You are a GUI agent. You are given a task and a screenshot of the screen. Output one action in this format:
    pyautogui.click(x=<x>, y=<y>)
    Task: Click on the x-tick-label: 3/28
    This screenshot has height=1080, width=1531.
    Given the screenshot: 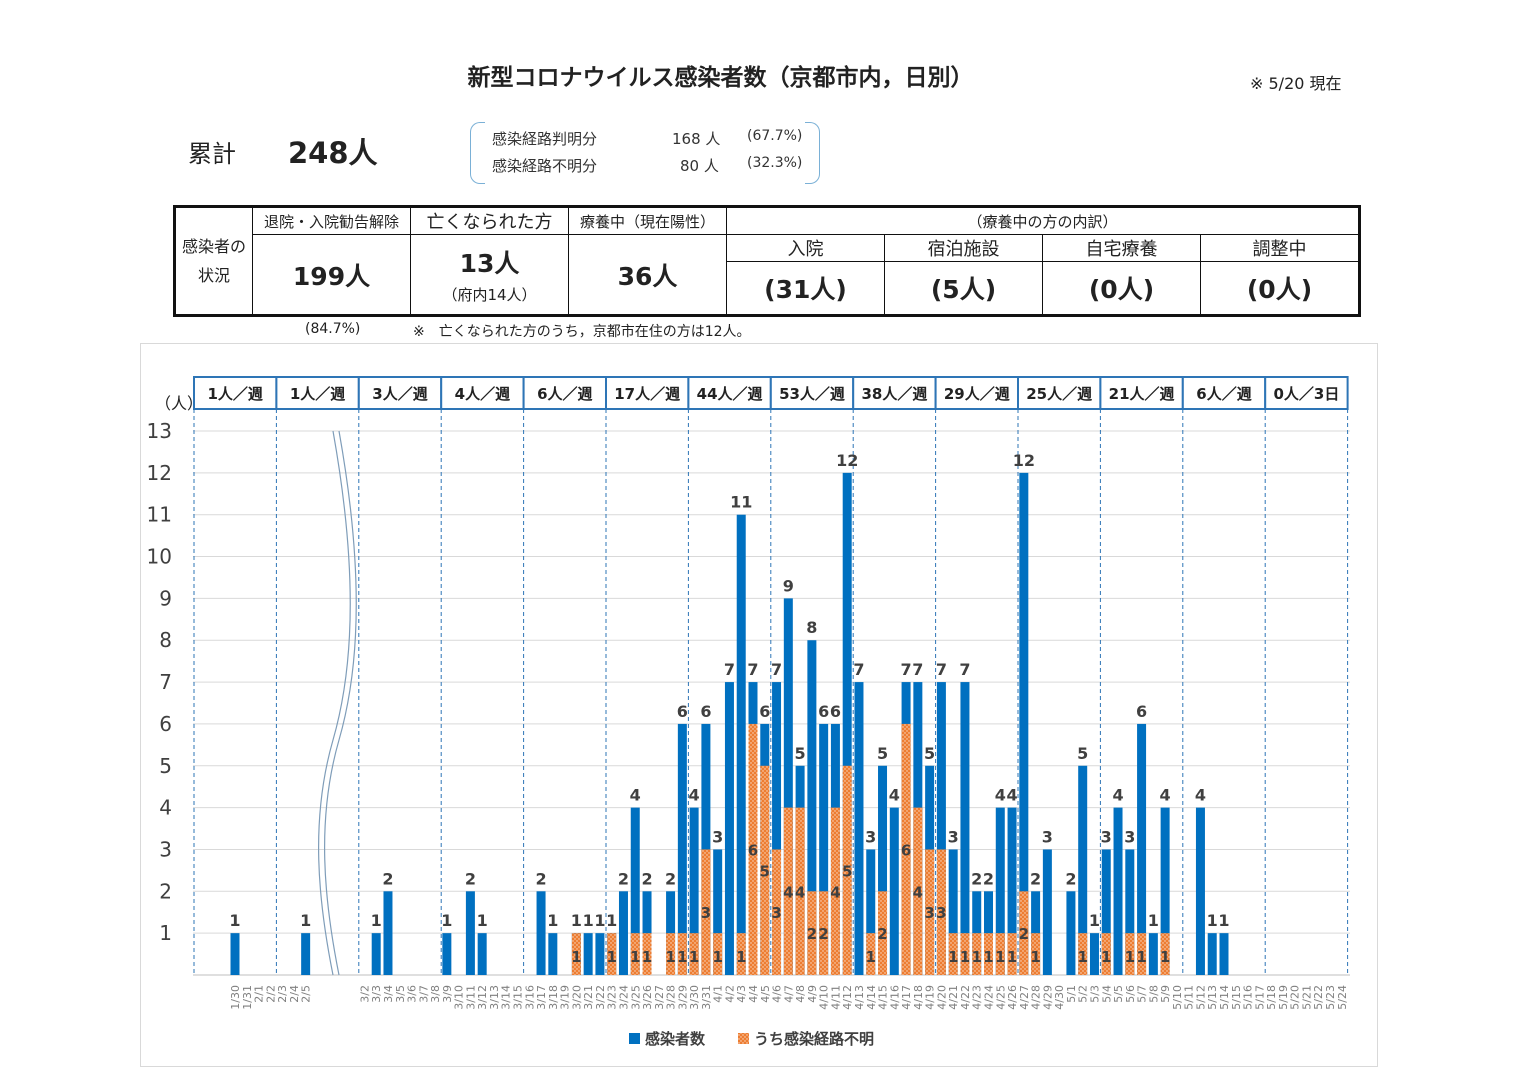 What is the action you would take?
    pyautogui.click(x=671, y=997)
    